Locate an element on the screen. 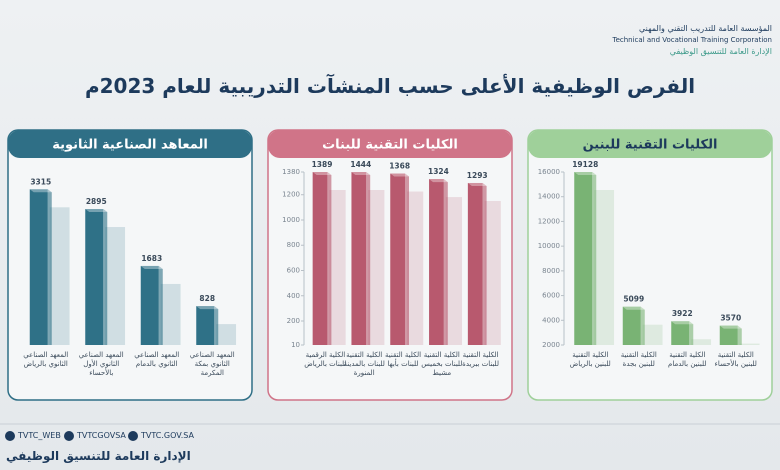  y-tick-label: 1380 is located at coordinates (291, 172).